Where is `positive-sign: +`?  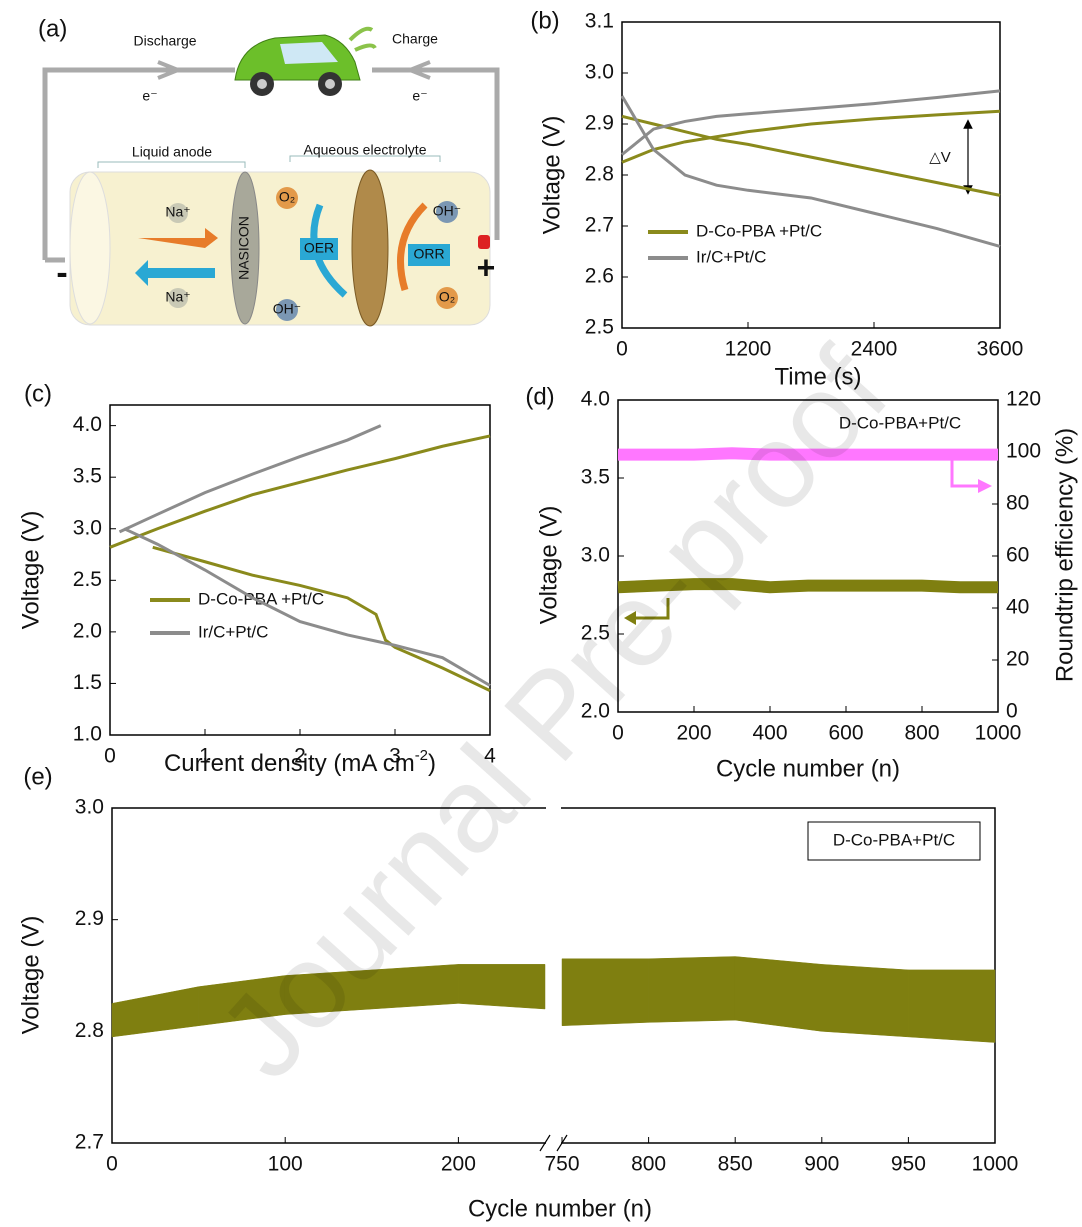
positive-sign: + is located at coordinates (486, 267).